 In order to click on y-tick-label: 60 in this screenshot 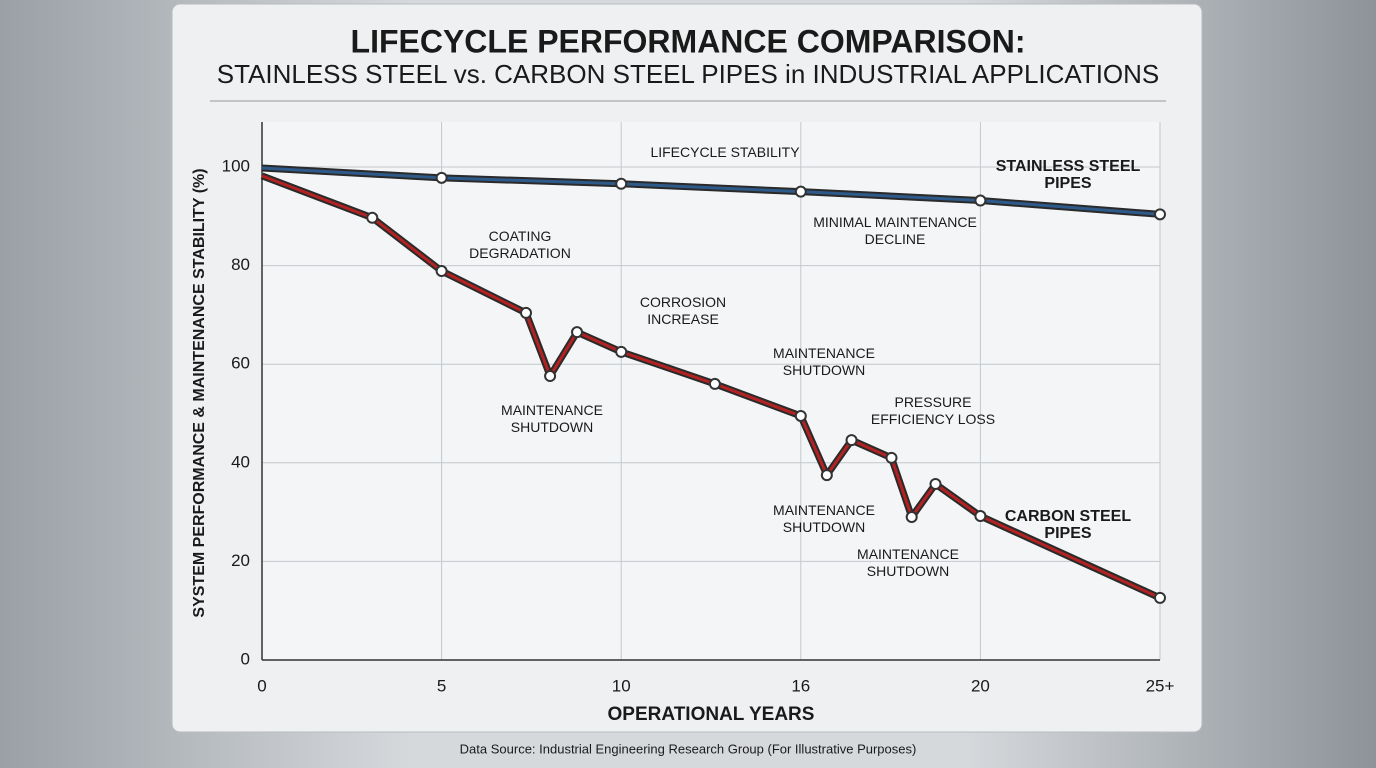, I will do `click(240, 363)`.